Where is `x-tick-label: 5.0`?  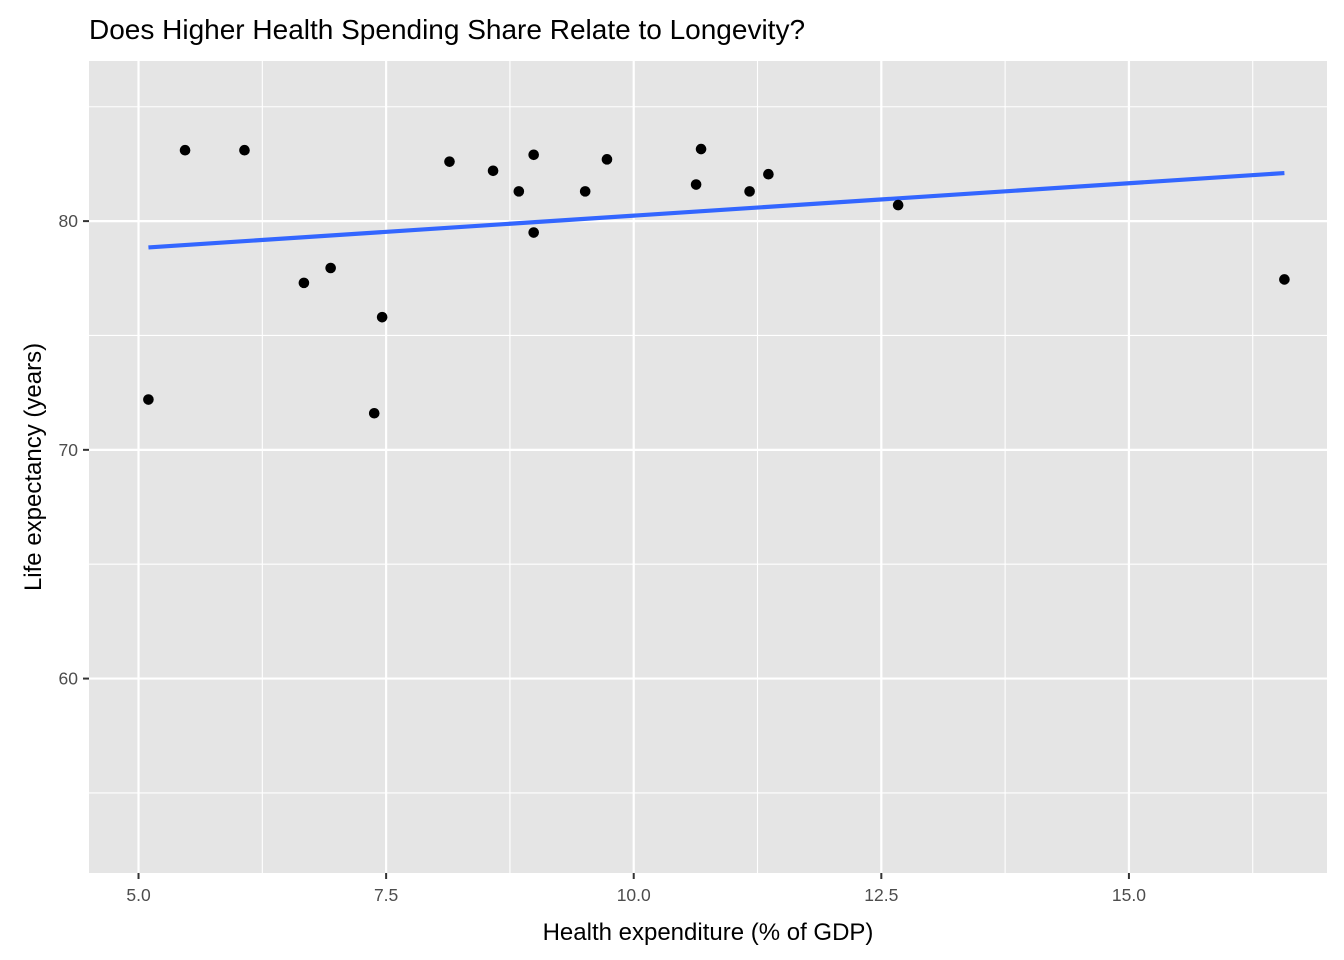 x-tick-label: 5.0 is located at coordinates (138, 895).